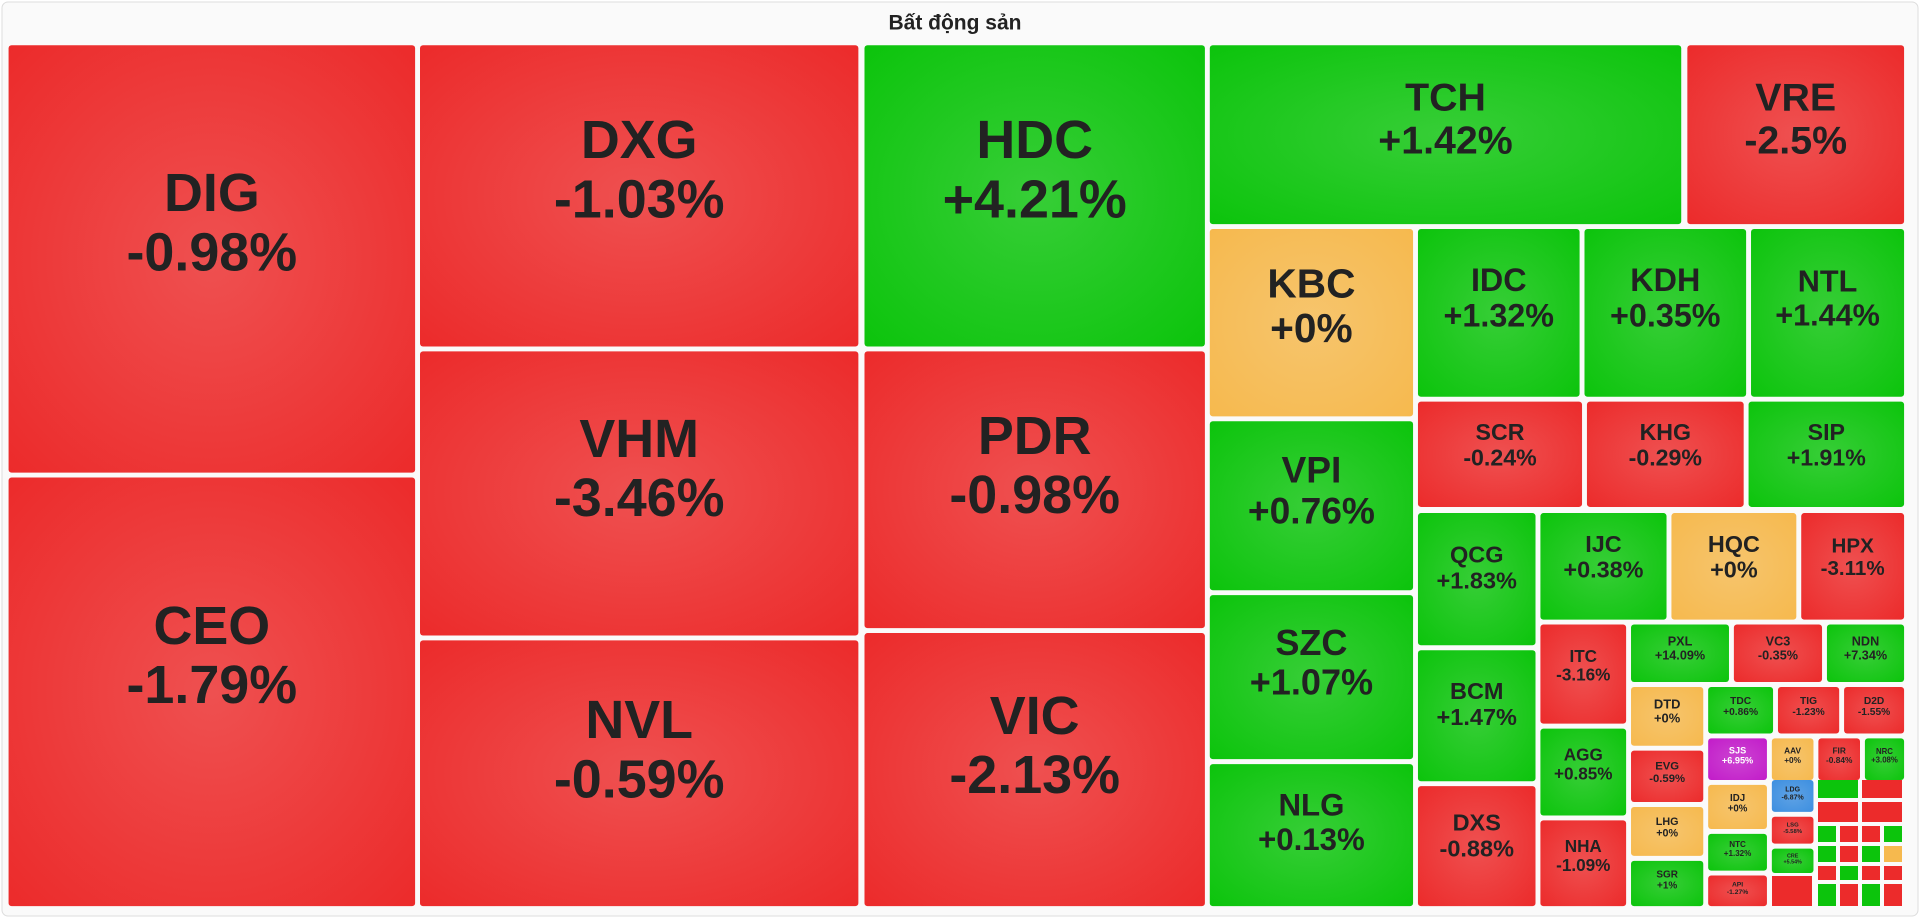 This screenshot has width=1920, height=920. Describe the element at coordinates (1477, 691) in the screenshot. I see `ticker-label: BCM` at that location.